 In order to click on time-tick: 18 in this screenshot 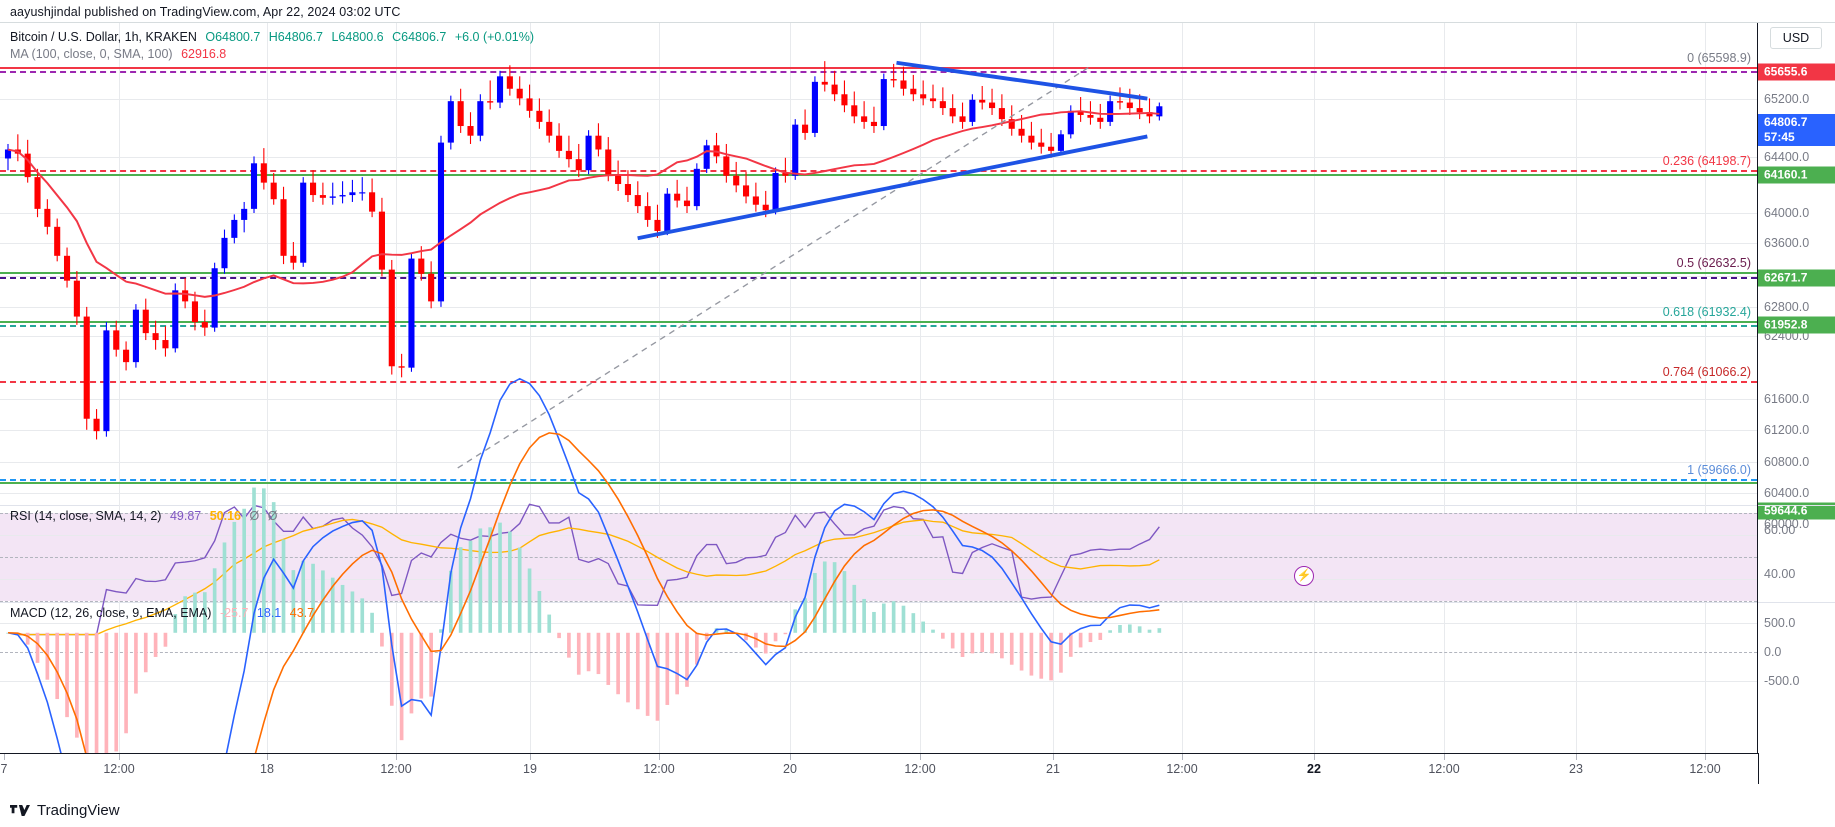, I will do `click(267, 769)`.